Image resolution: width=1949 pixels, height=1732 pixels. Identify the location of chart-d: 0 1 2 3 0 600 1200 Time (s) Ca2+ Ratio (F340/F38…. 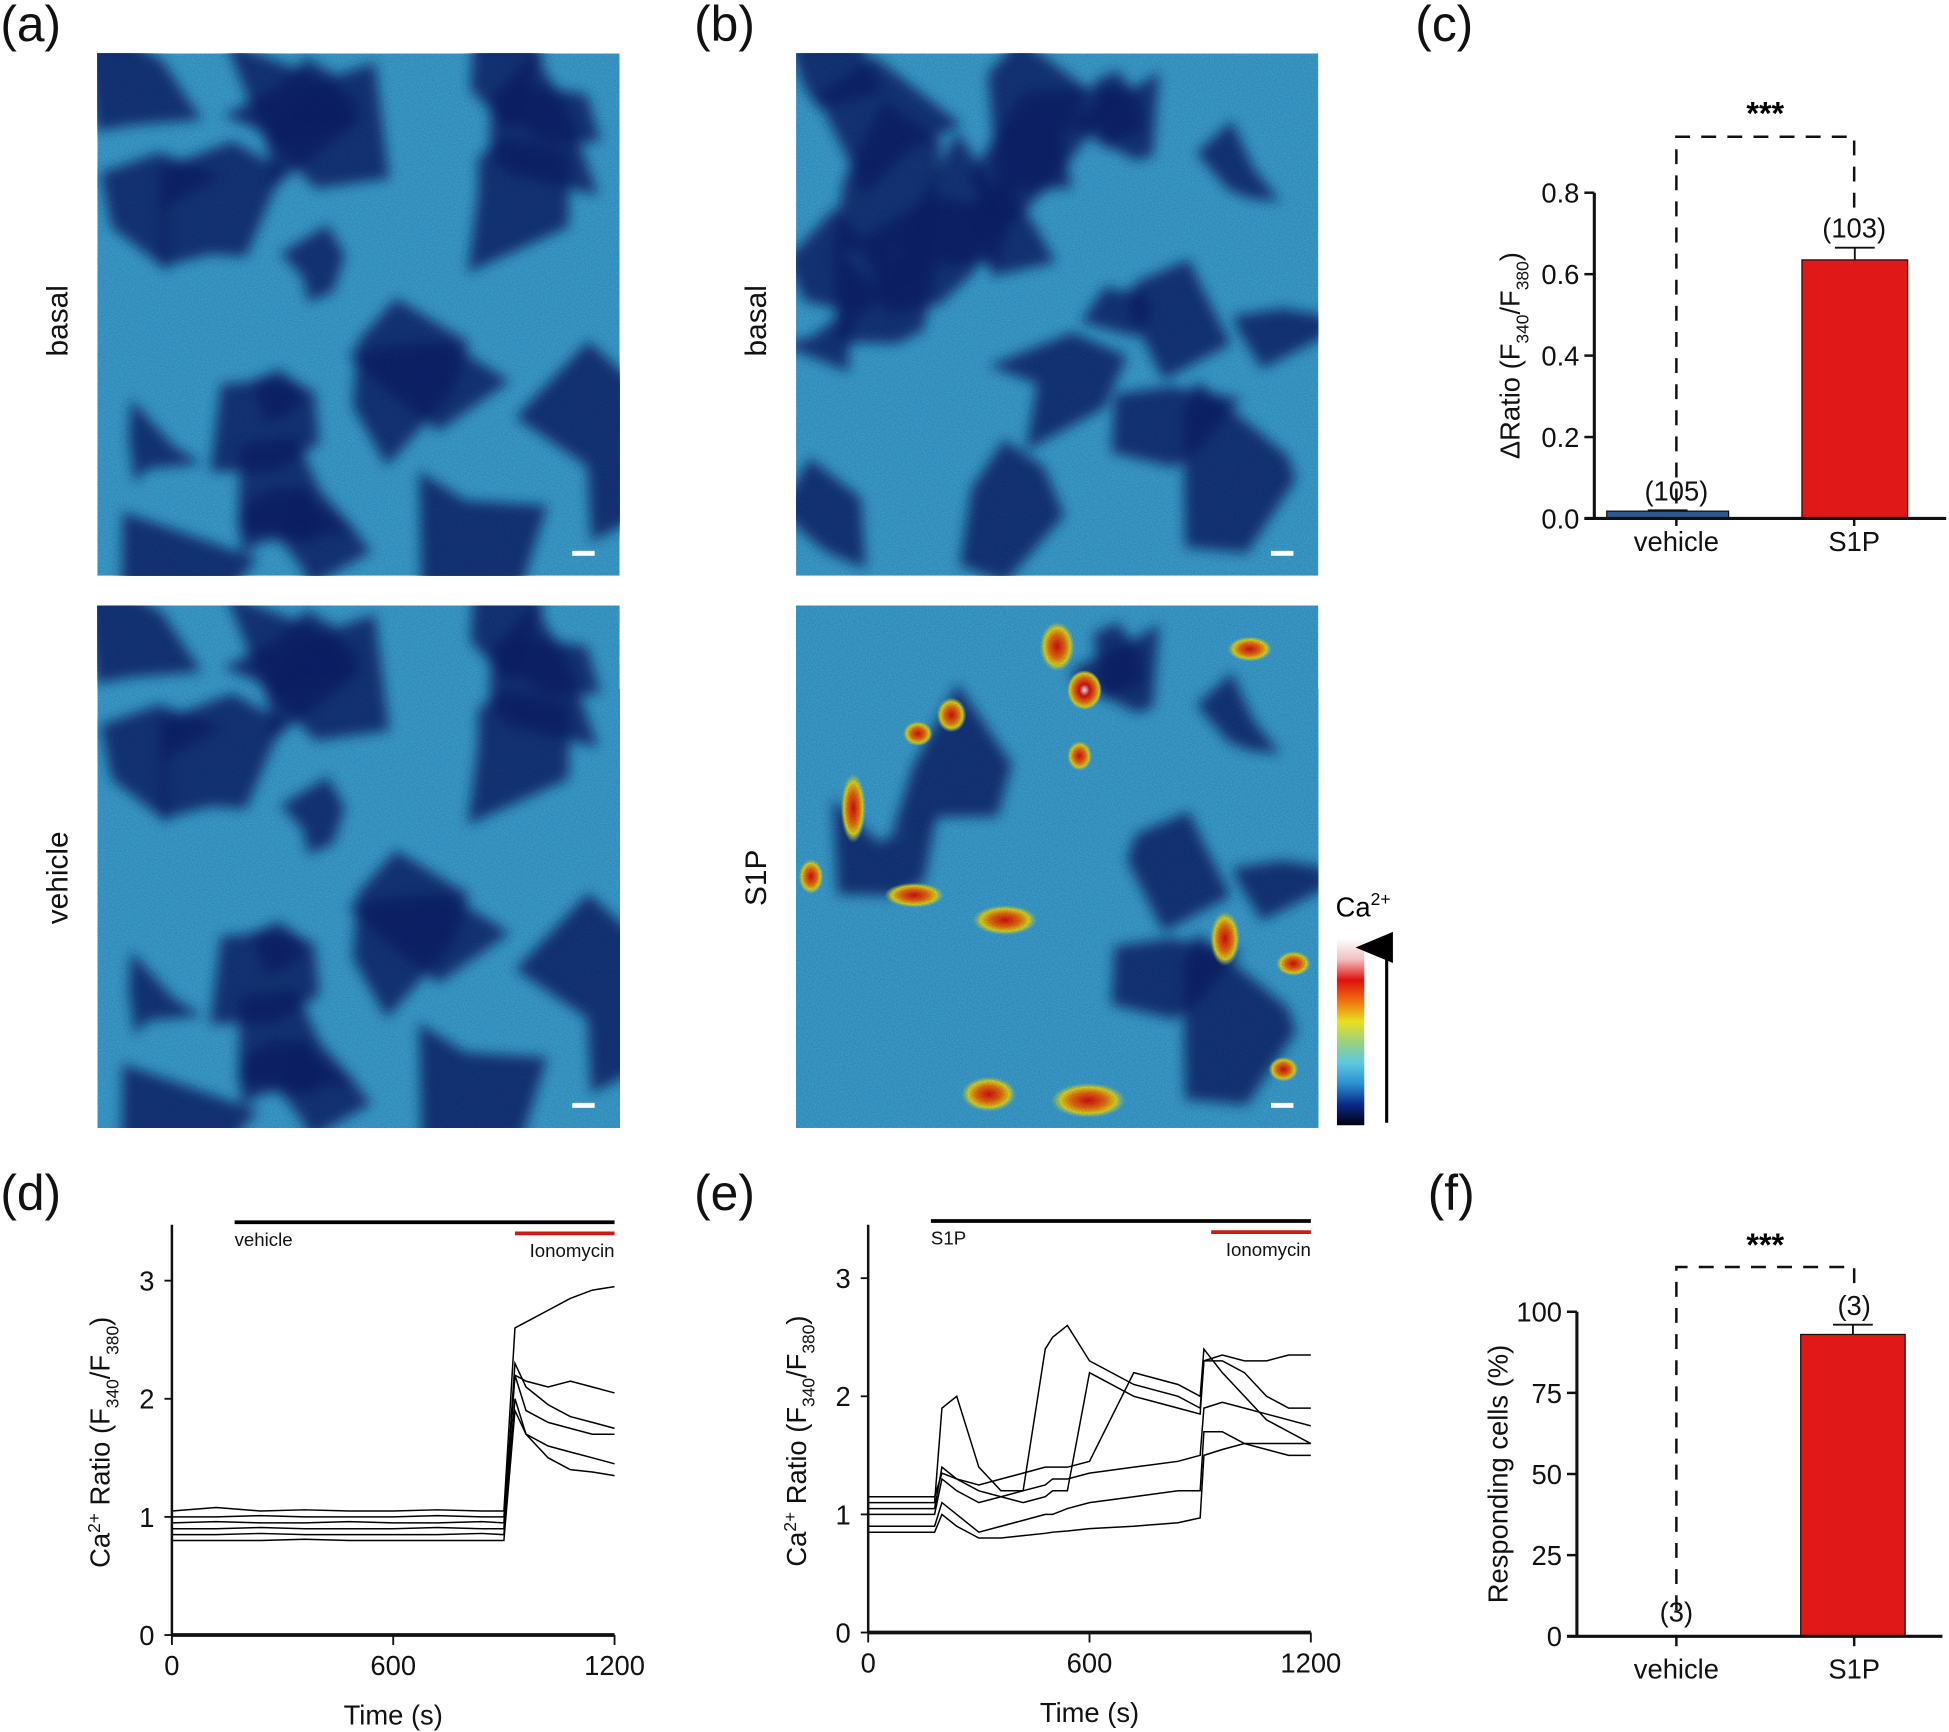
(364, 1475).